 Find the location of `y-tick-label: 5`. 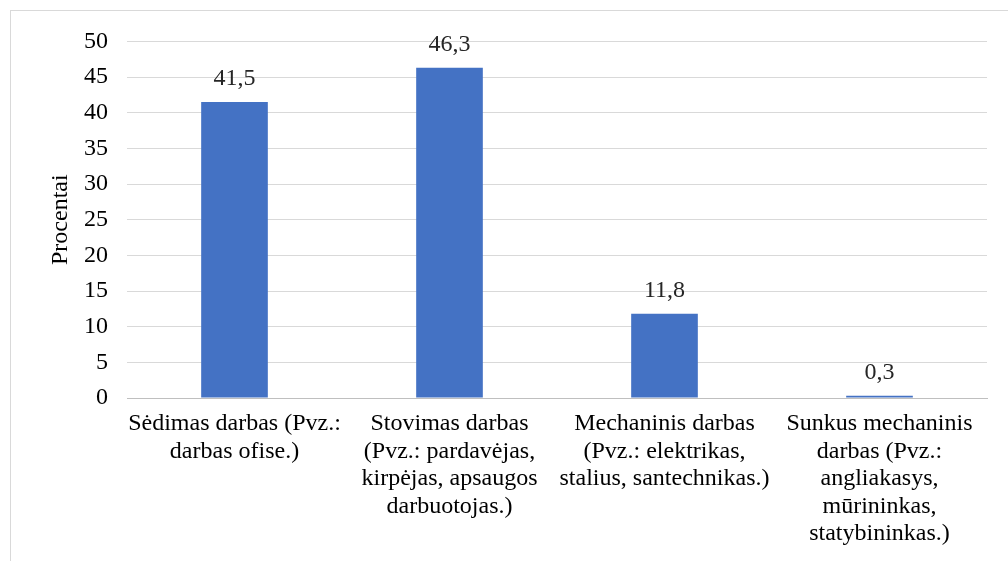

y-tick-label: 5 is located at coordinates (102, 360).